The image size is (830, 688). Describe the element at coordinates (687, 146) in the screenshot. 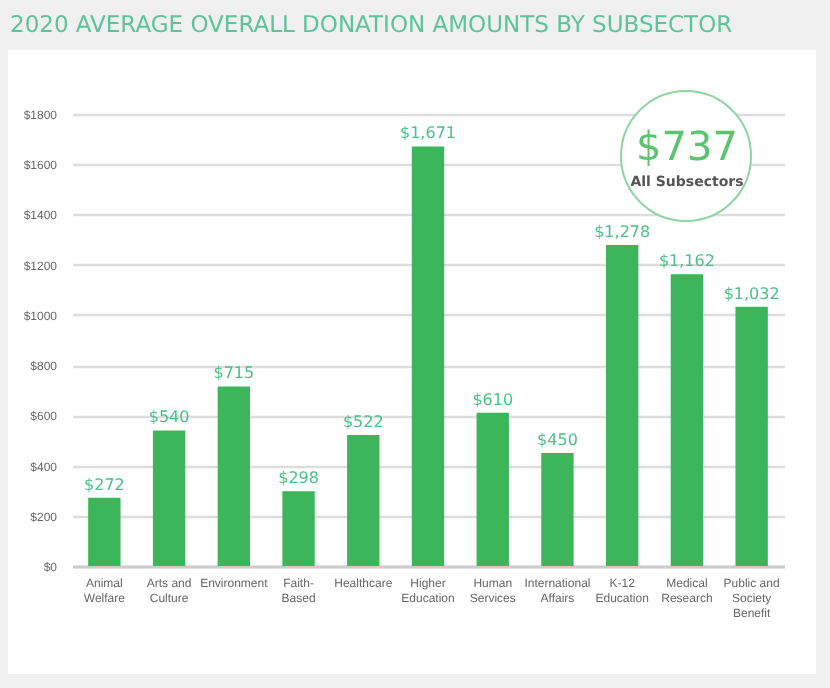

I see `annotation: $737` at that location.